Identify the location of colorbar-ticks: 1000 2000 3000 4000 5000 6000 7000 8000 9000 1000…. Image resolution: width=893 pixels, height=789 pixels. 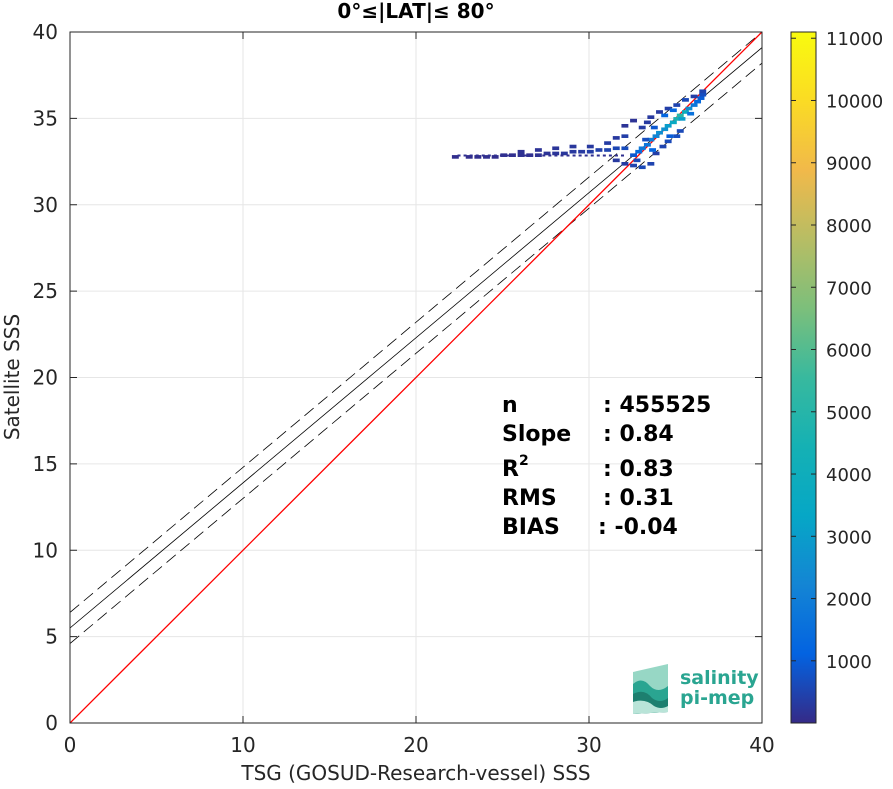
(837, 351).